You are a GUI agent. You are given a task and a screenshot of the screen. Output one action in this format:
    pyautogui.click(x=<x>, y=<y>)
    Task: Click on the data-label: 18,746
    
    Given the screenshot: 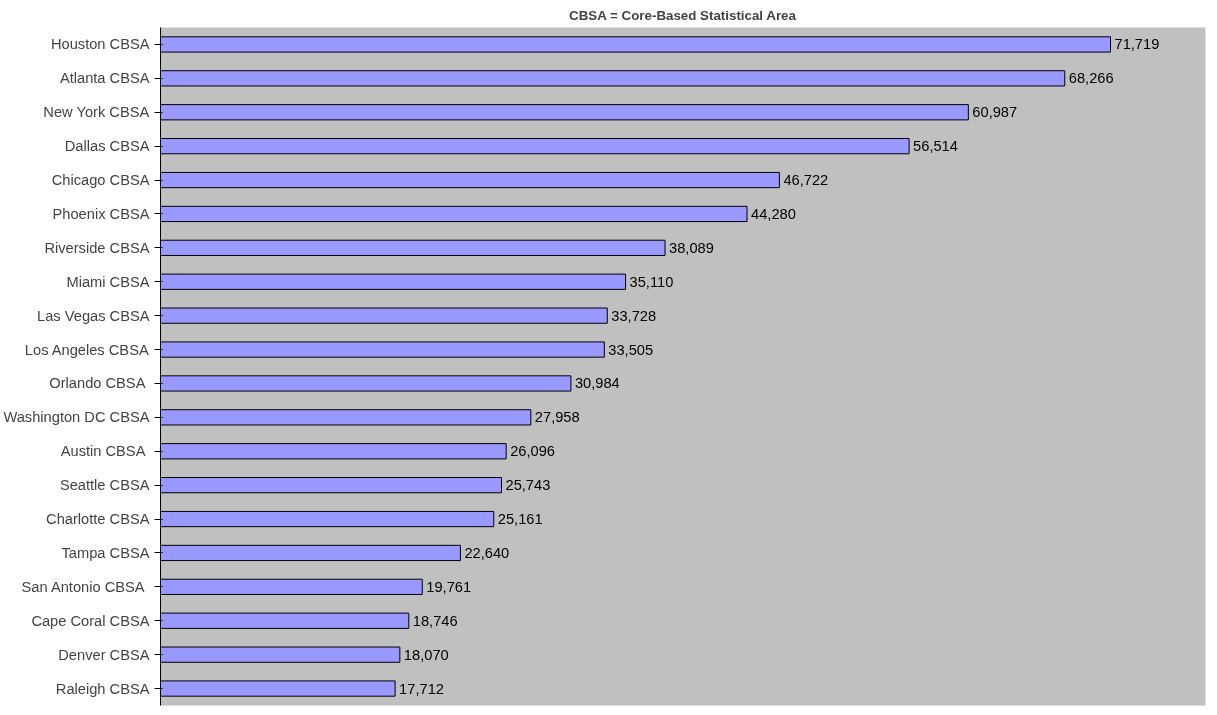 What is the action you would take?
    pyautogui.click(x=435, y=620)
    